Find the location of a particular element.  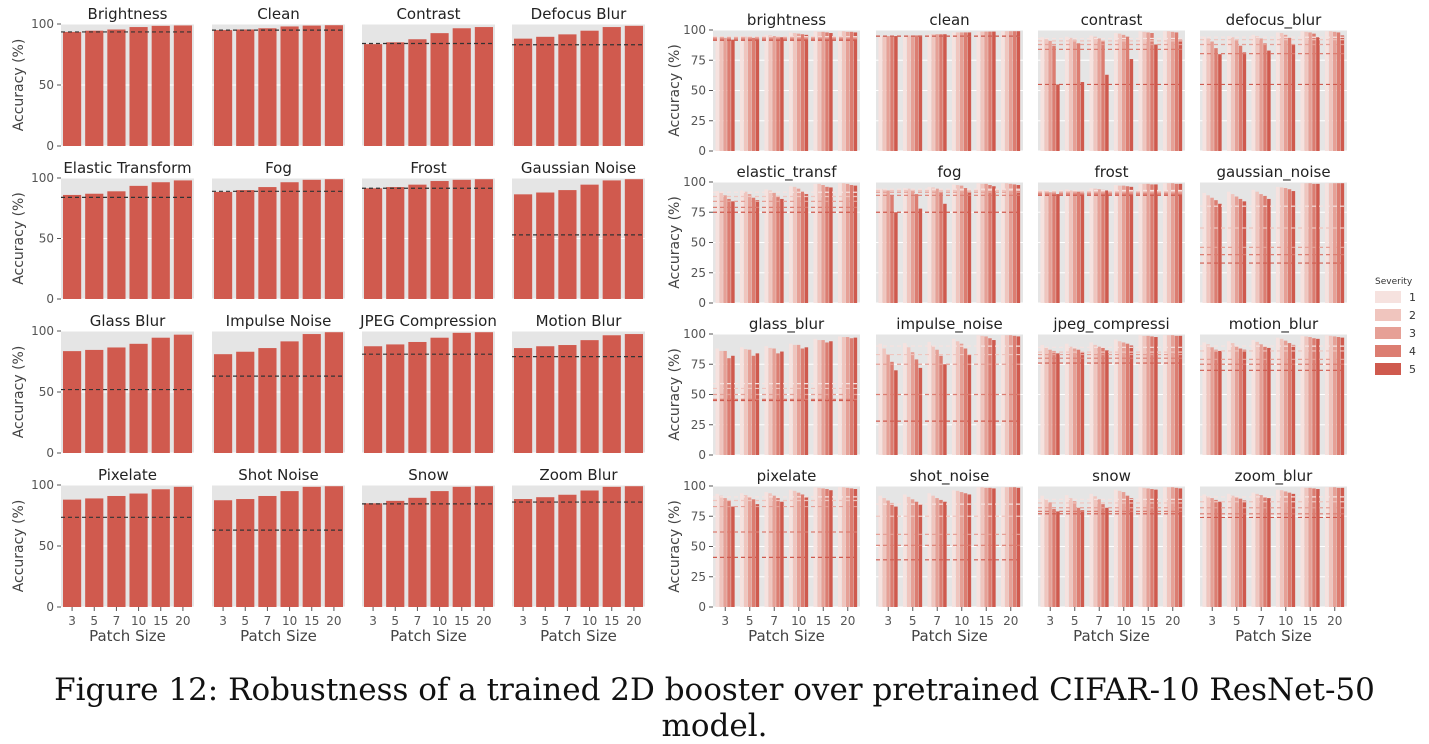

facet-title: snow is located at coordinates (1111, 476).